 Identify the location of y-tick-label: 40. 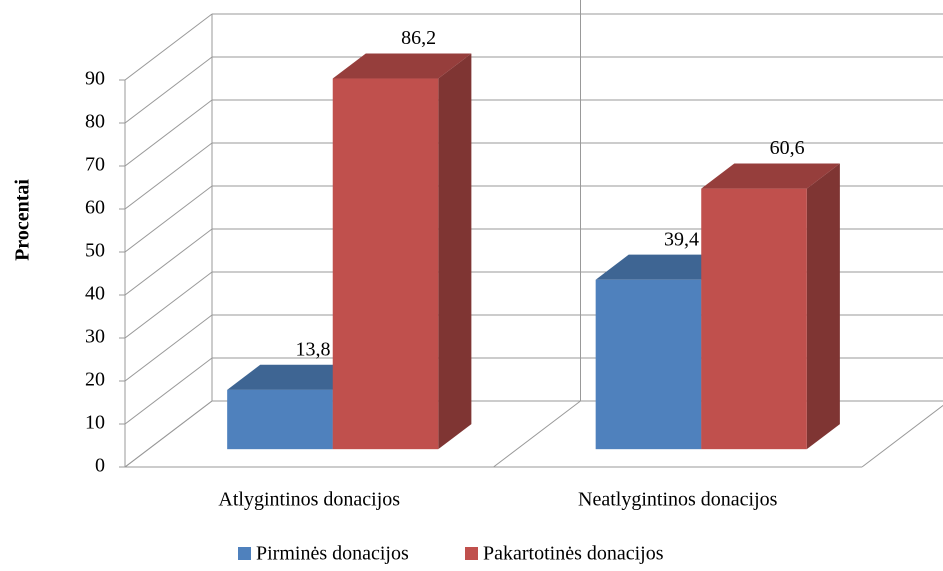
(95, 294).